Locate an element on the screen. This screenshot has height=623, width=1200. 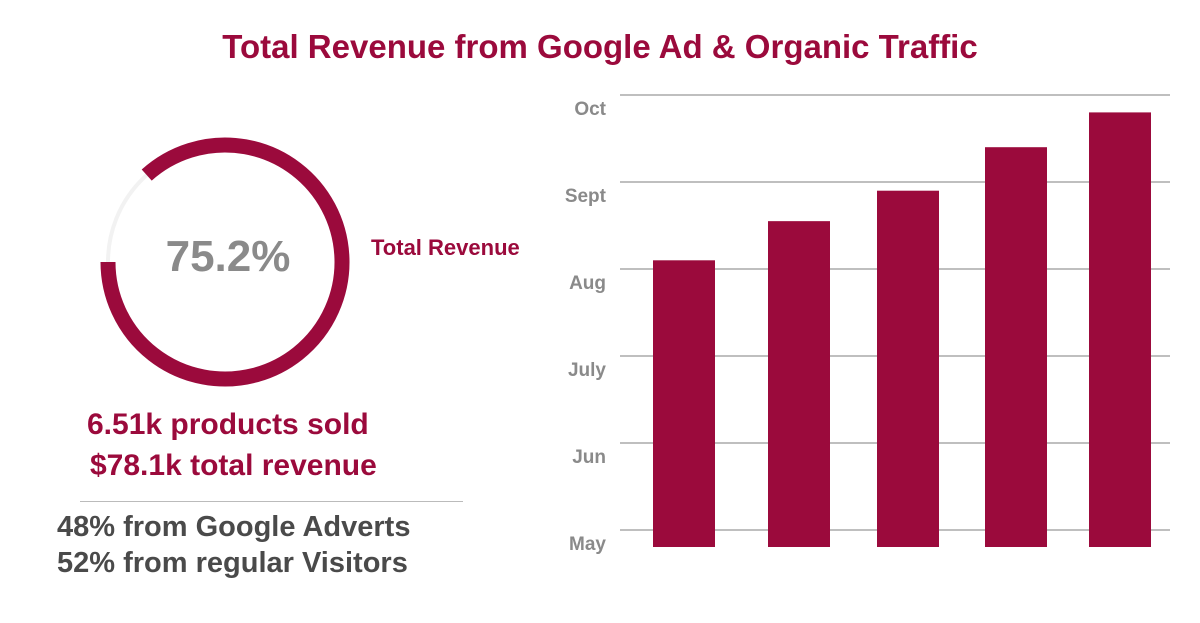
total-revenue-text: $78.1k total revenue is located at coordinates (233, 465).